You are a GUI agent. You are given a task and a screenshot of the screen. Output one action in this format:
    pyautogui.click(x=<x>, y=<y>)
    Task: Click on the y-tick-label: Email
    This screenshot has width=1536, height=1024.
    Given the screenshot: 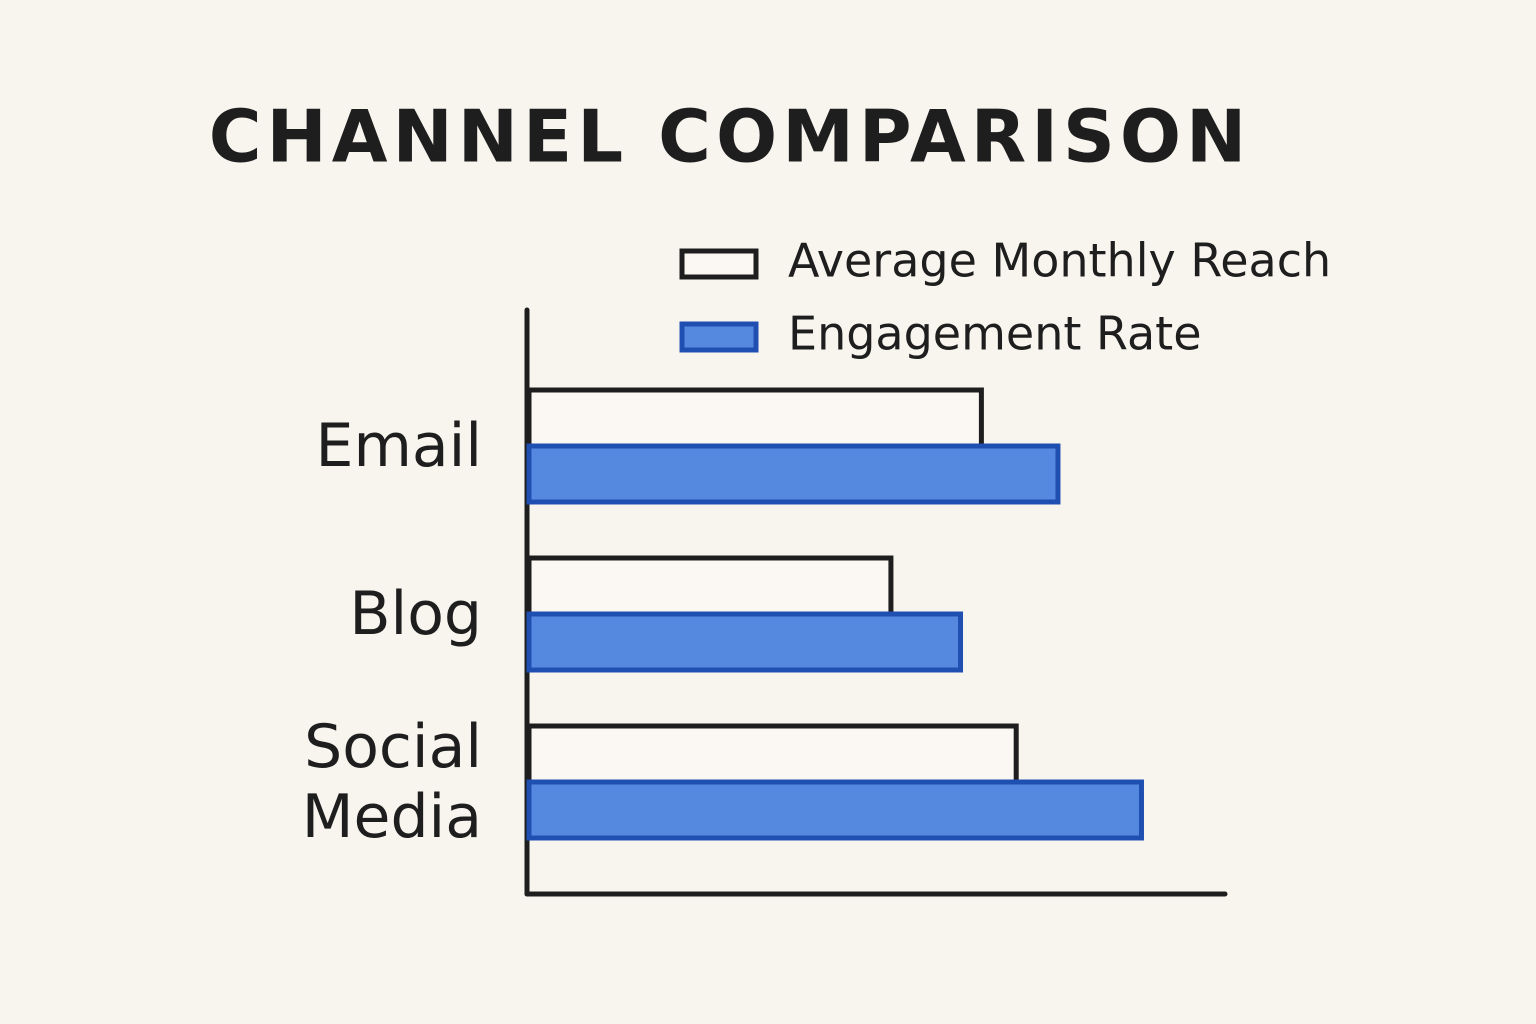 What is the action you would take?
    pyautogui.click(x=398, y=446)
    